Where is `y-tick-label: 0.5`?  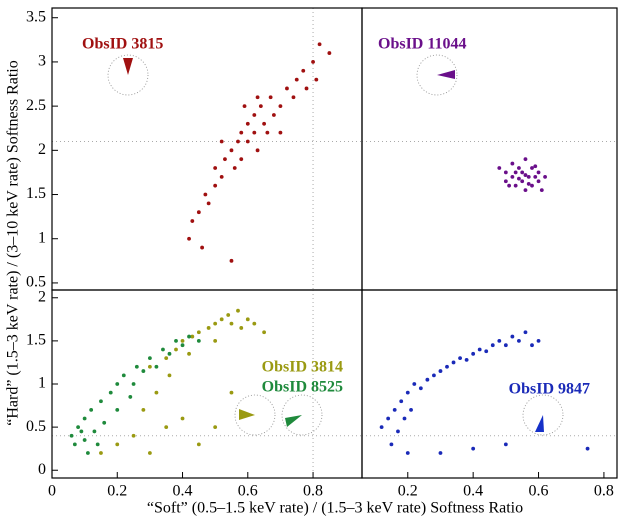
y-tick-label: 0.5 is located at coordinates (36, 426).